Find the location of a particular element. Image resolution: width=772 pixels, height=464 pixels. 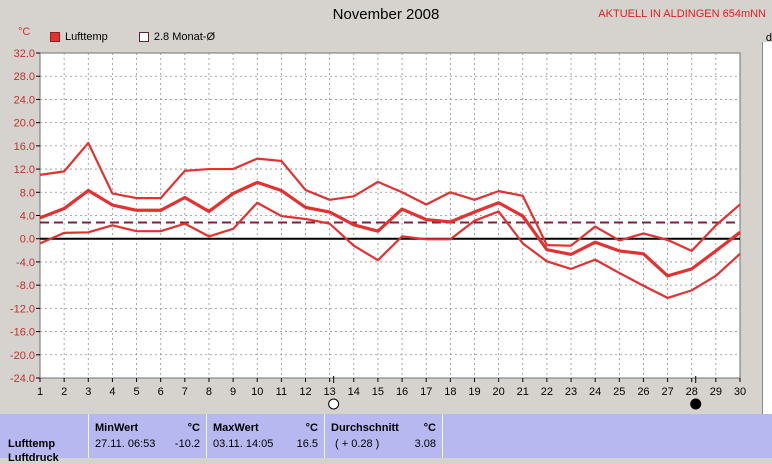

y-tick-label: -4.0 is located at coordinates (25, 263).